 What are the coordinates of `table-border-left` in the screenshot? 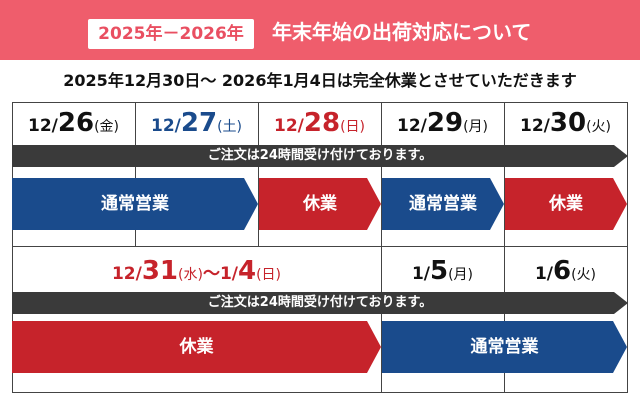 It's located at (12, 247).